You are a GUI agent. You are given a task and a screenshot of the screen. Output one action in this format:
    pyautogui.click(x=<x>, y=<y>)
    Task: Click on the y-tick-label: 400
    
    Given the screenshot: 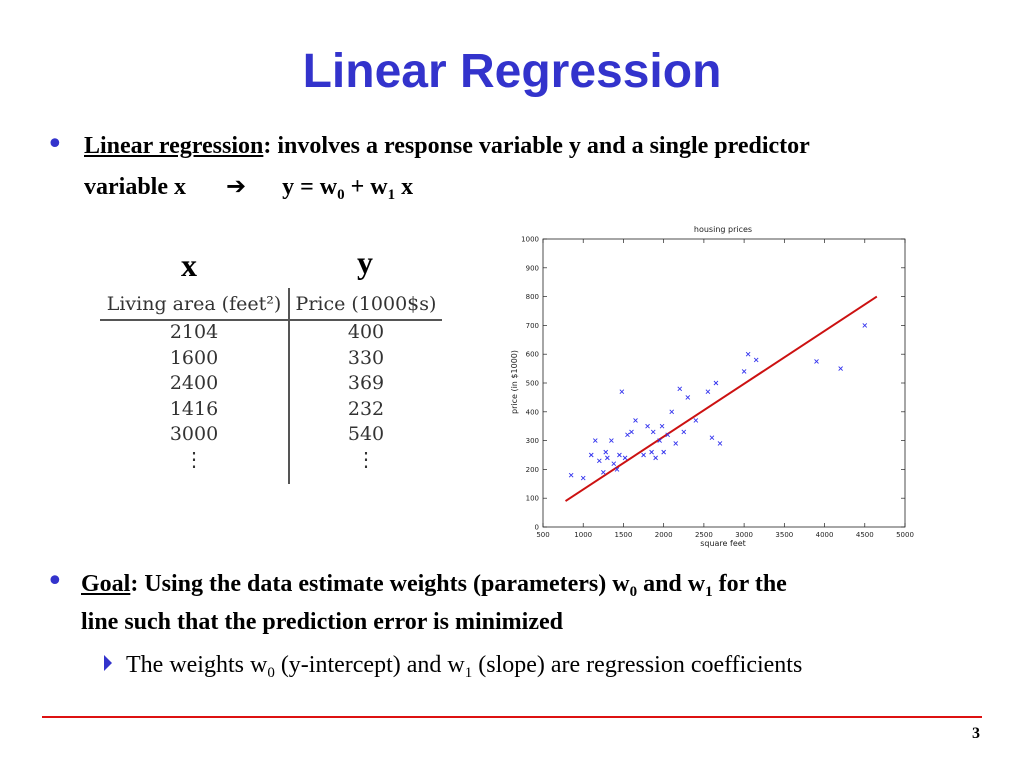 What is the action you would take?
    pyautogui.click(x=532, y=412)
    